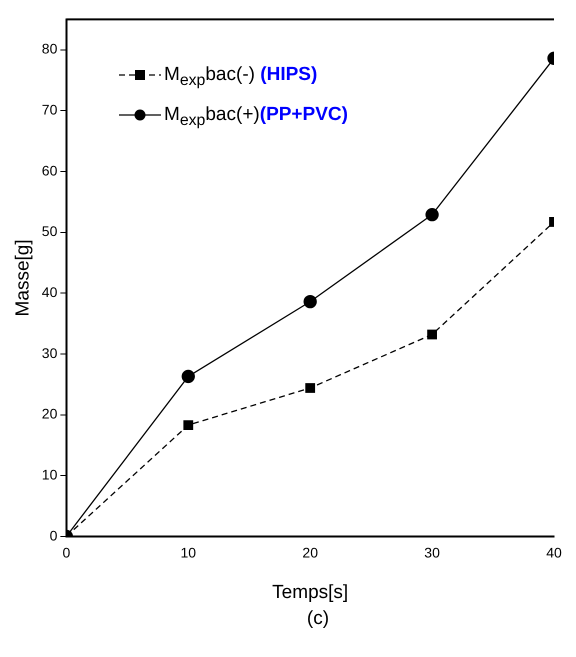 This screenshot has height=657, width=576. Describe the element at coordinates (50, 231) in the screenshot. I see `y-tick-label: 50` at that location.